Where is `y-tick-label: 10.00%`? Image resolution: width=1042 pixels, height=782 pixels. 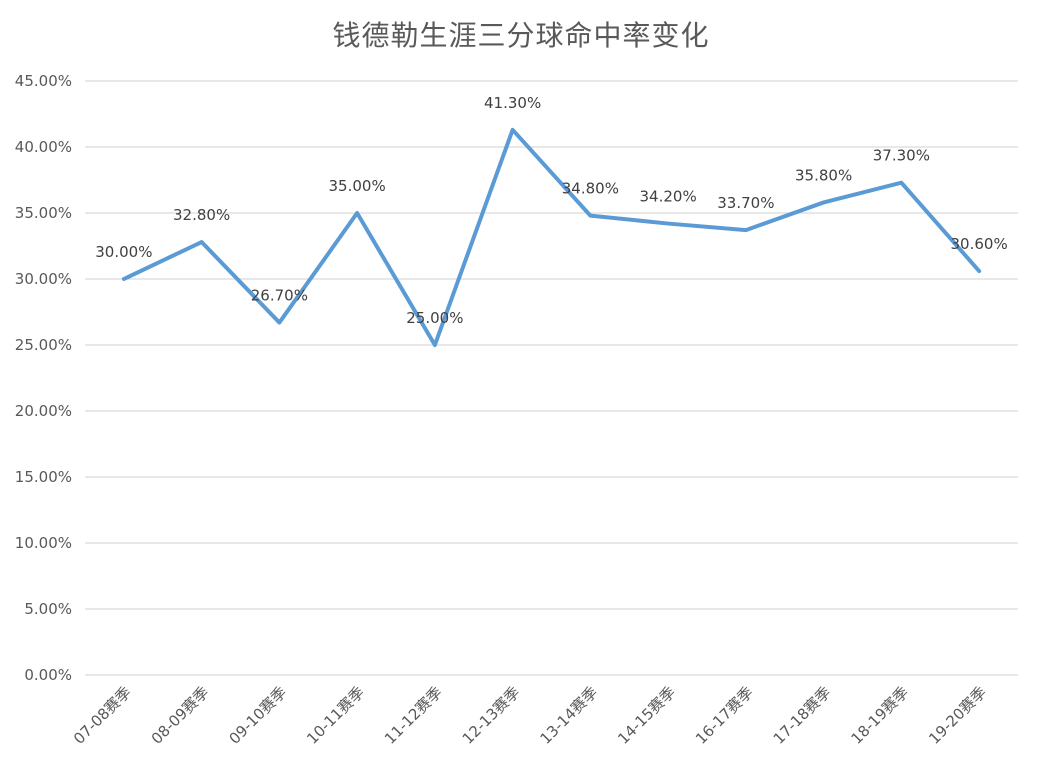 y-tick-label: 10.00% is located at coordinates (43, 543).